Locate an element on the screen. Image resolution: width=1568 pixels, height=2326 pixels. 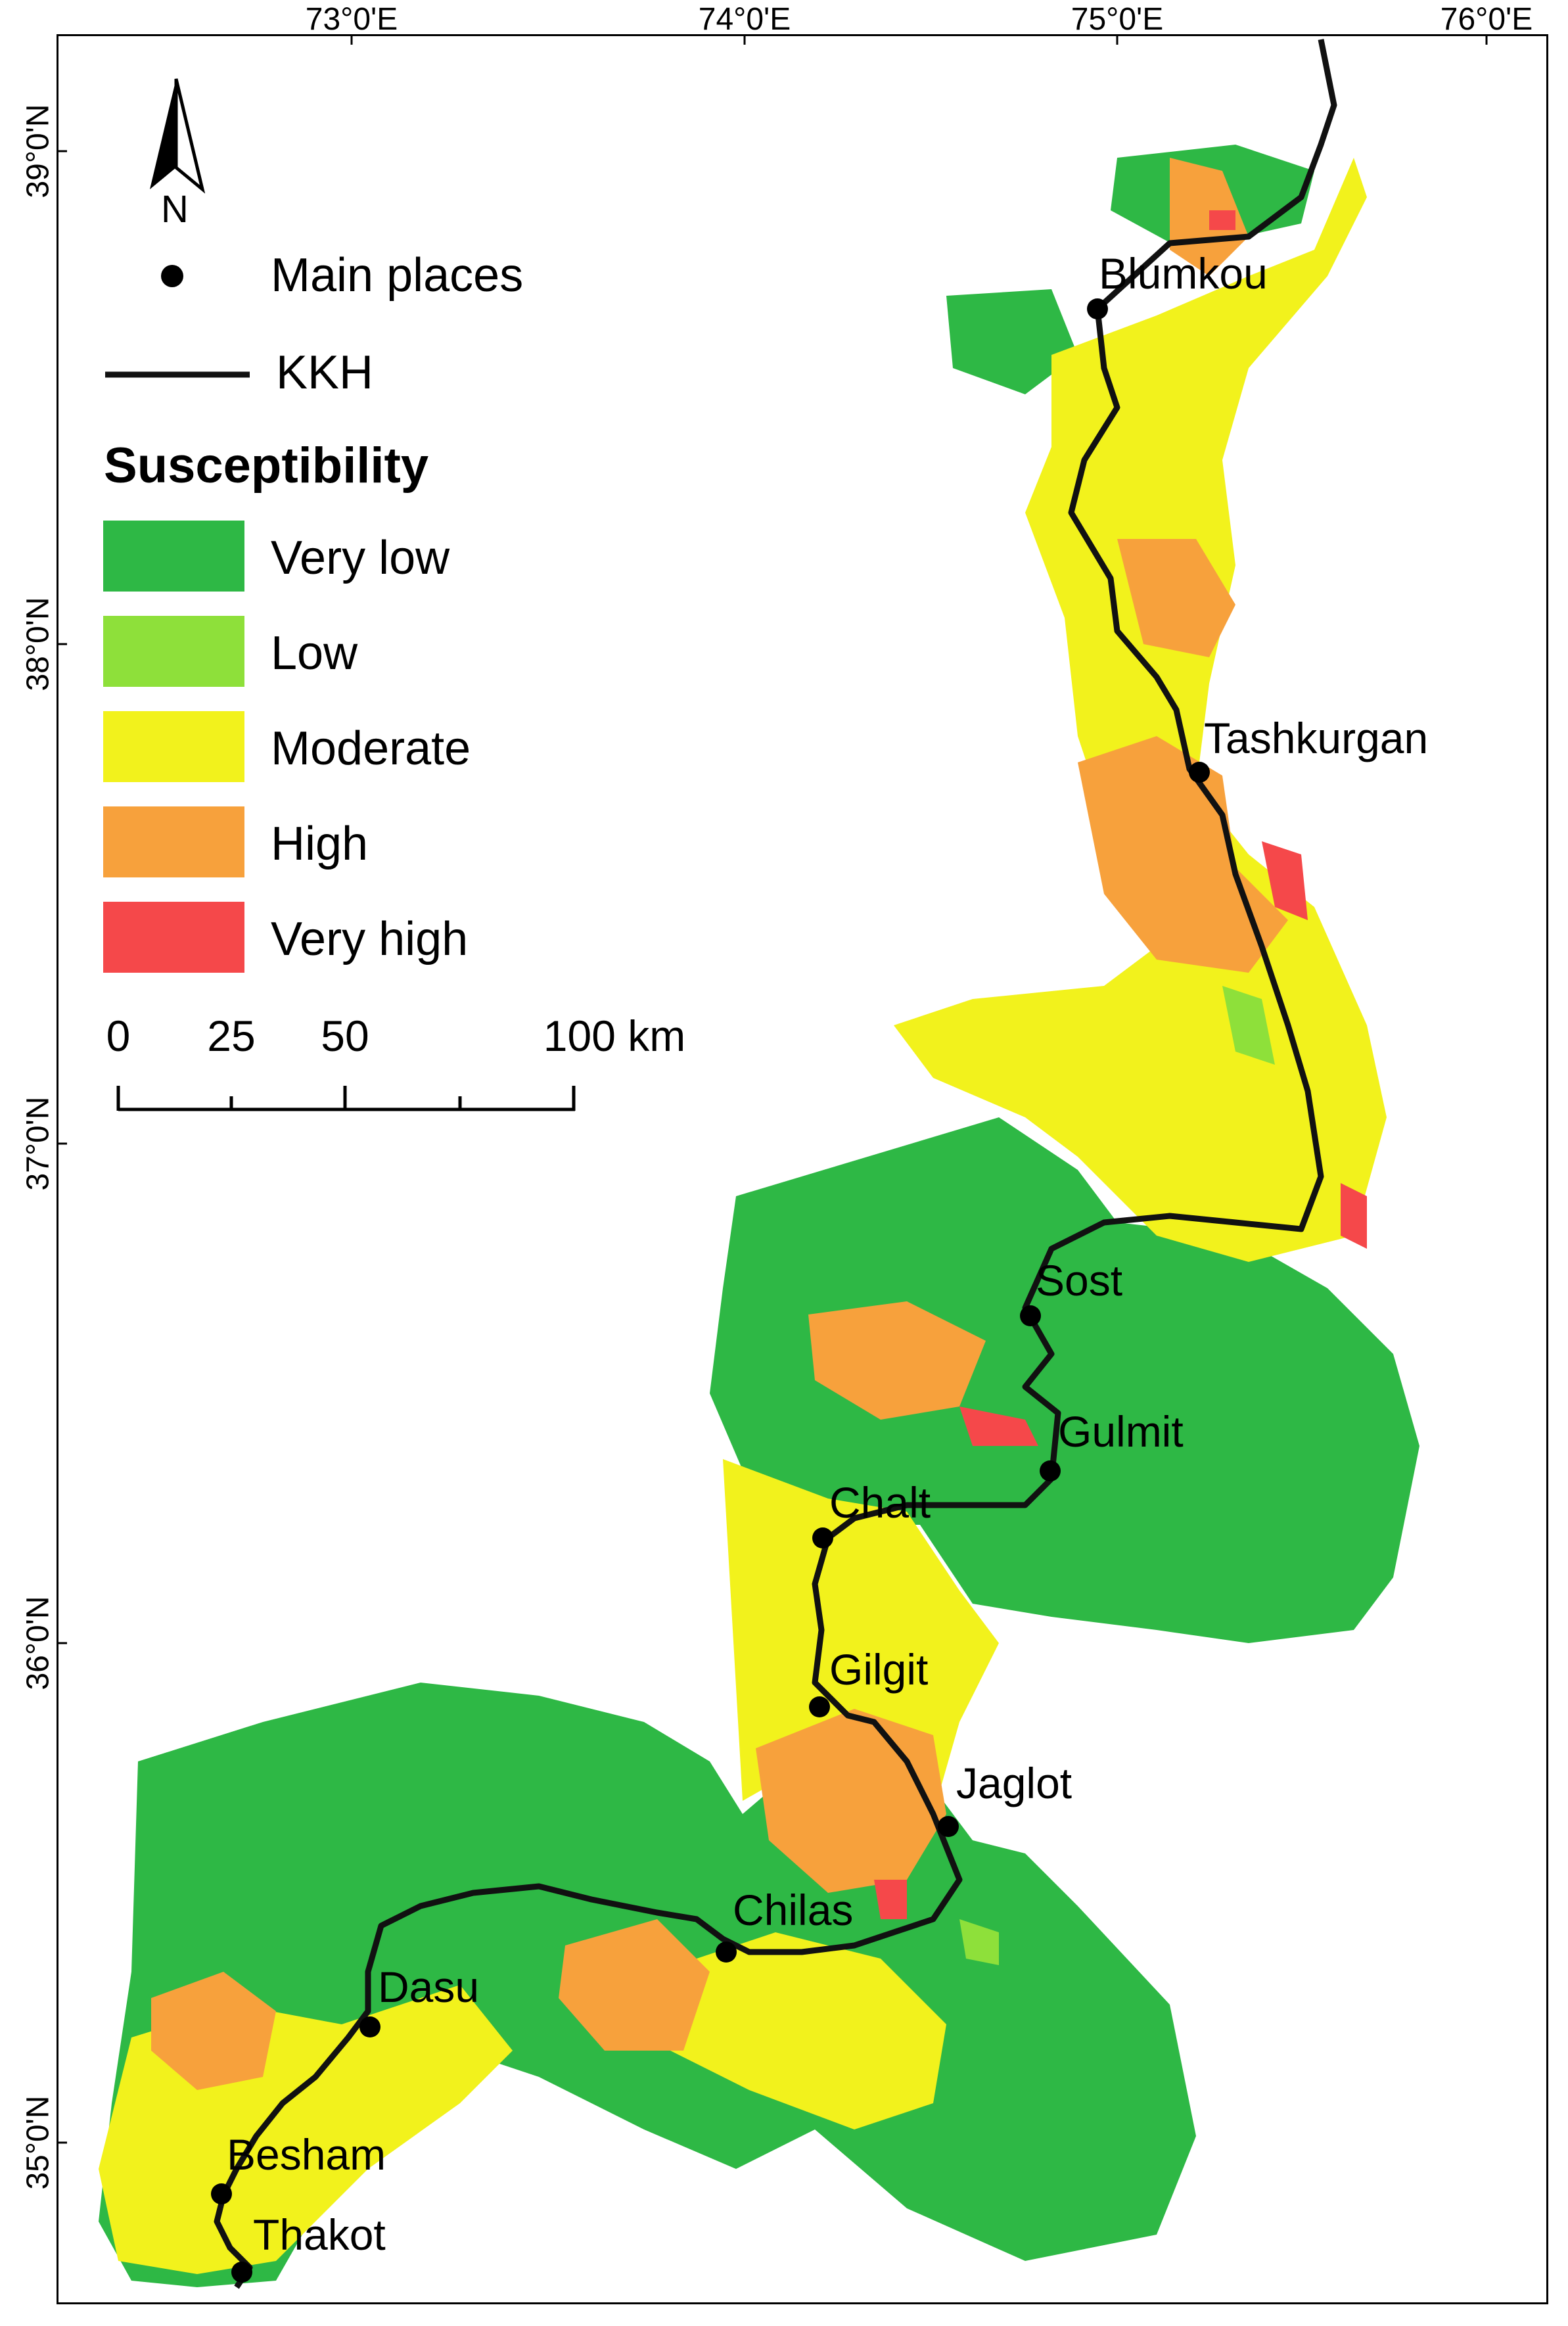
region-very-low is located at coordinates (1012, 342).